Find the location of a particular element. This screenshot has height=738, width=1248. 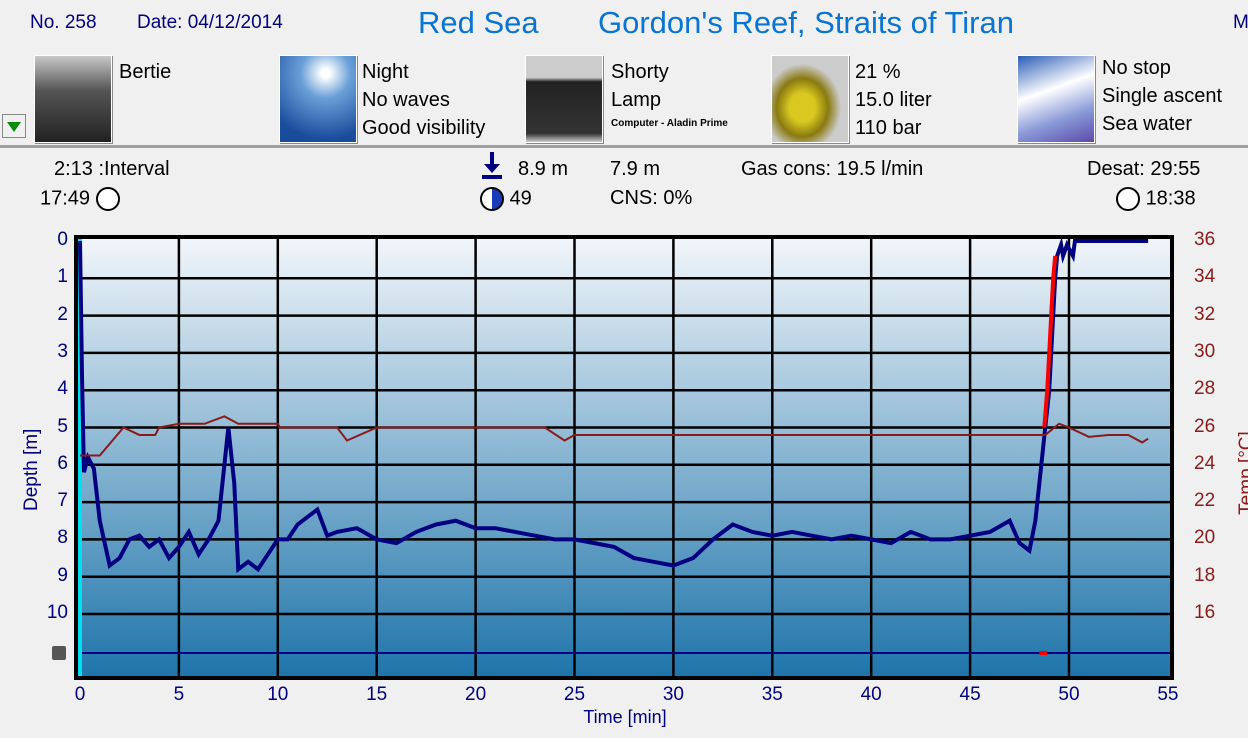

time-tick: 15 is located at coordinates (377, 694).